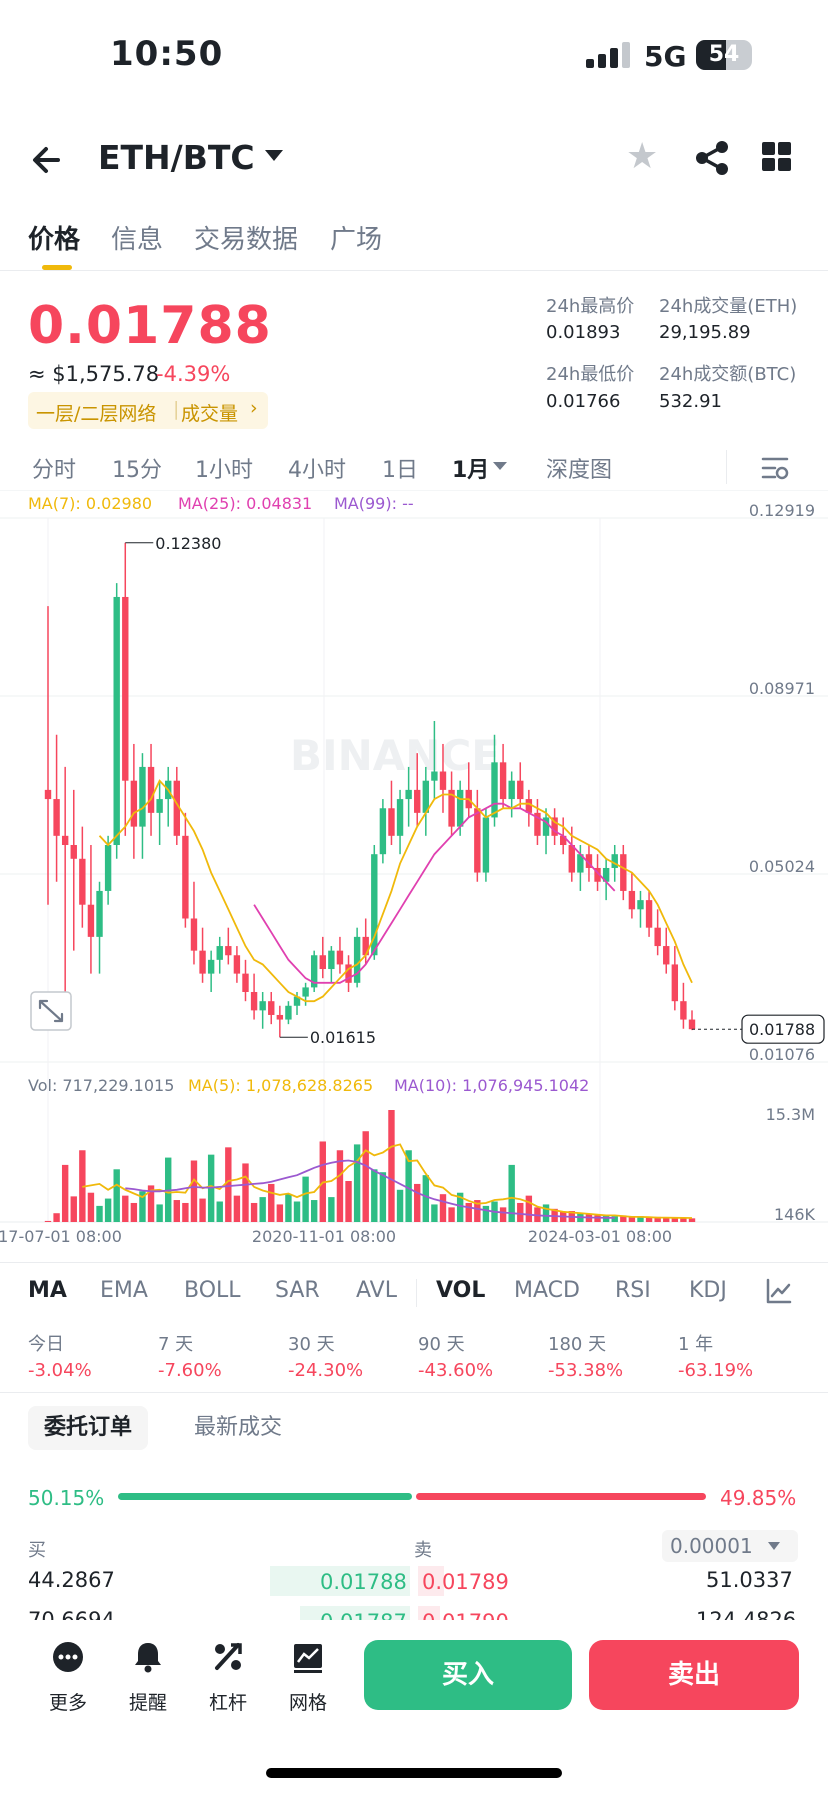  I want to click on y-tick-label: 0.12919, so click(782, 510).